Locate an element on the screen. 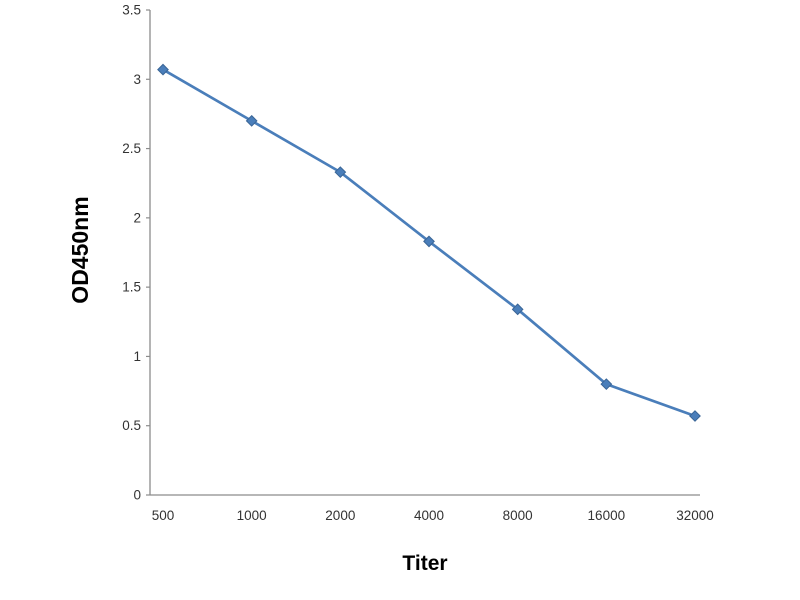  y-tick-label: 0.5 is located at coordinates (131, 425).